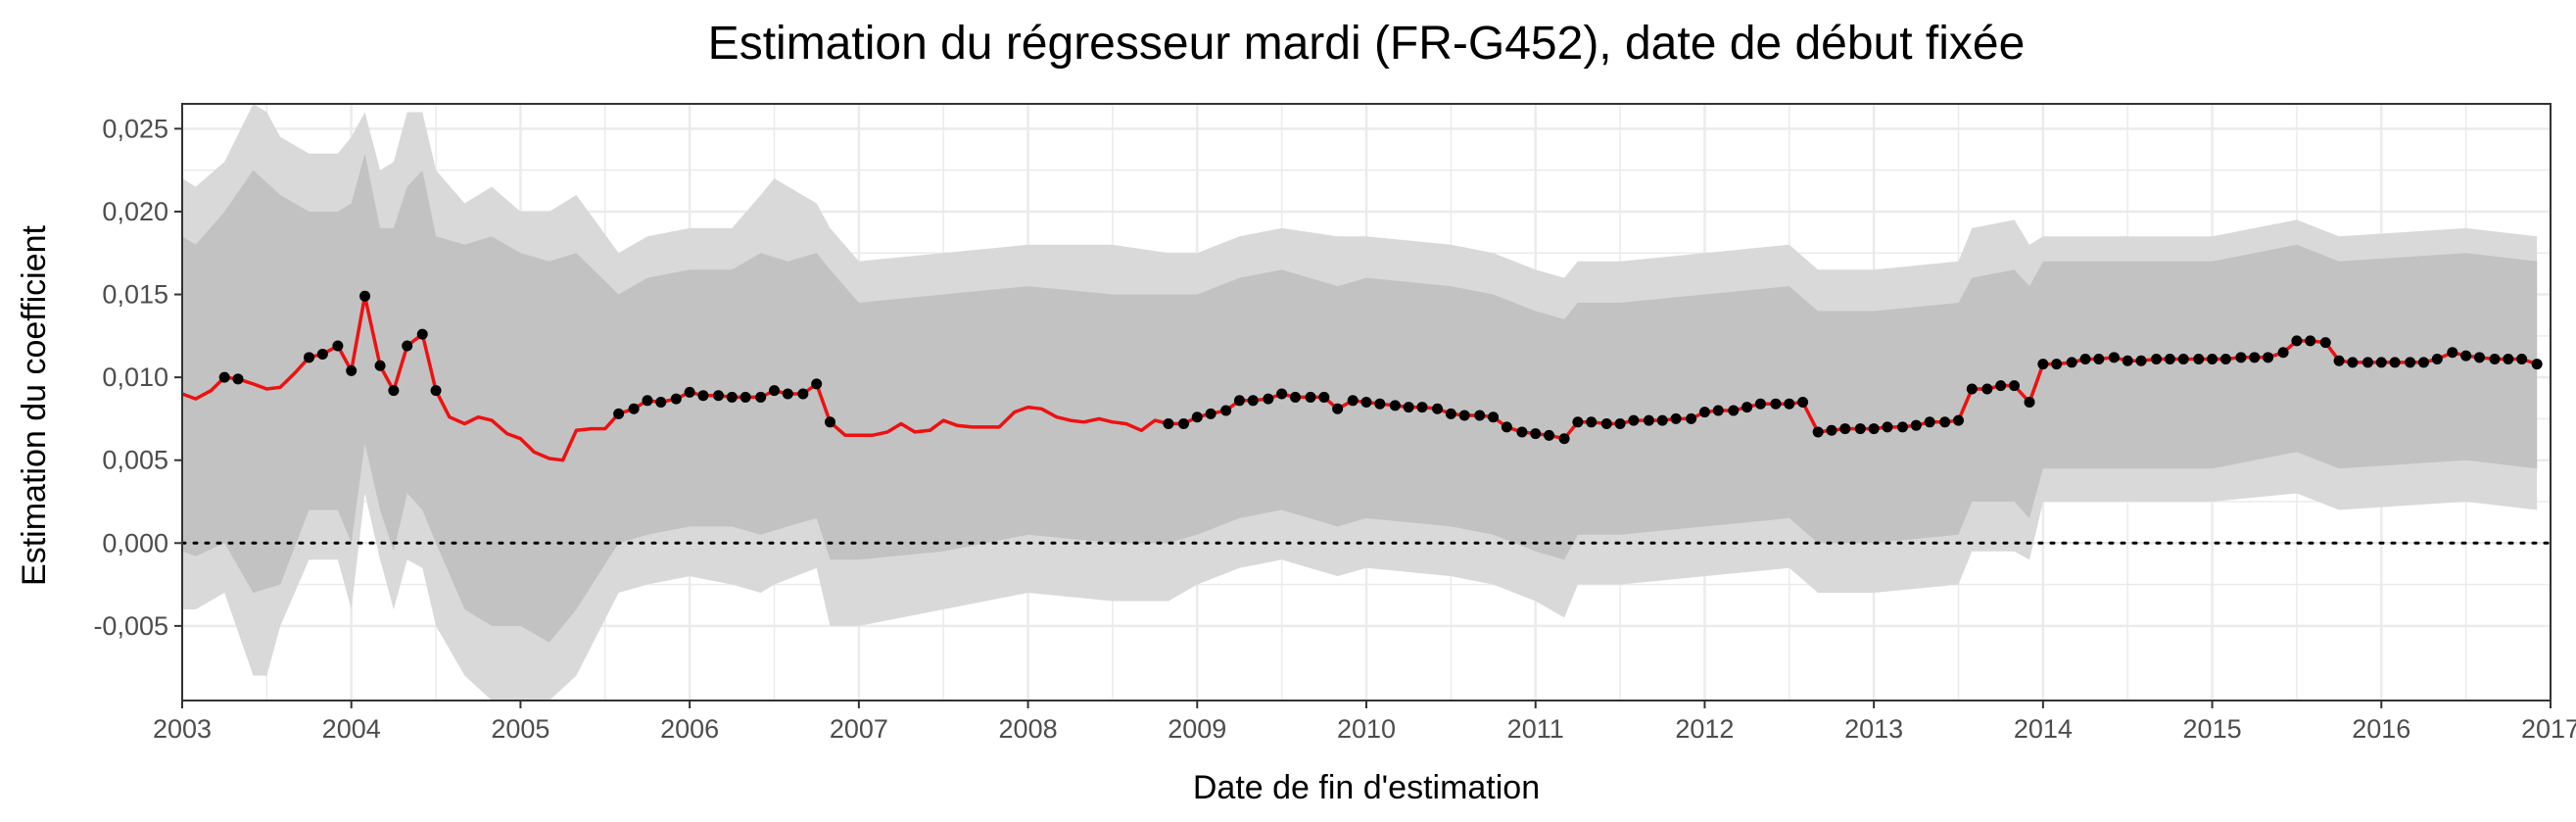 Image resolution: width=2576 pixels, height=822 pixels. Describe the element at coordinates (183, 729) in the screenshot. I see `x-tick-label: 2003` at that location.